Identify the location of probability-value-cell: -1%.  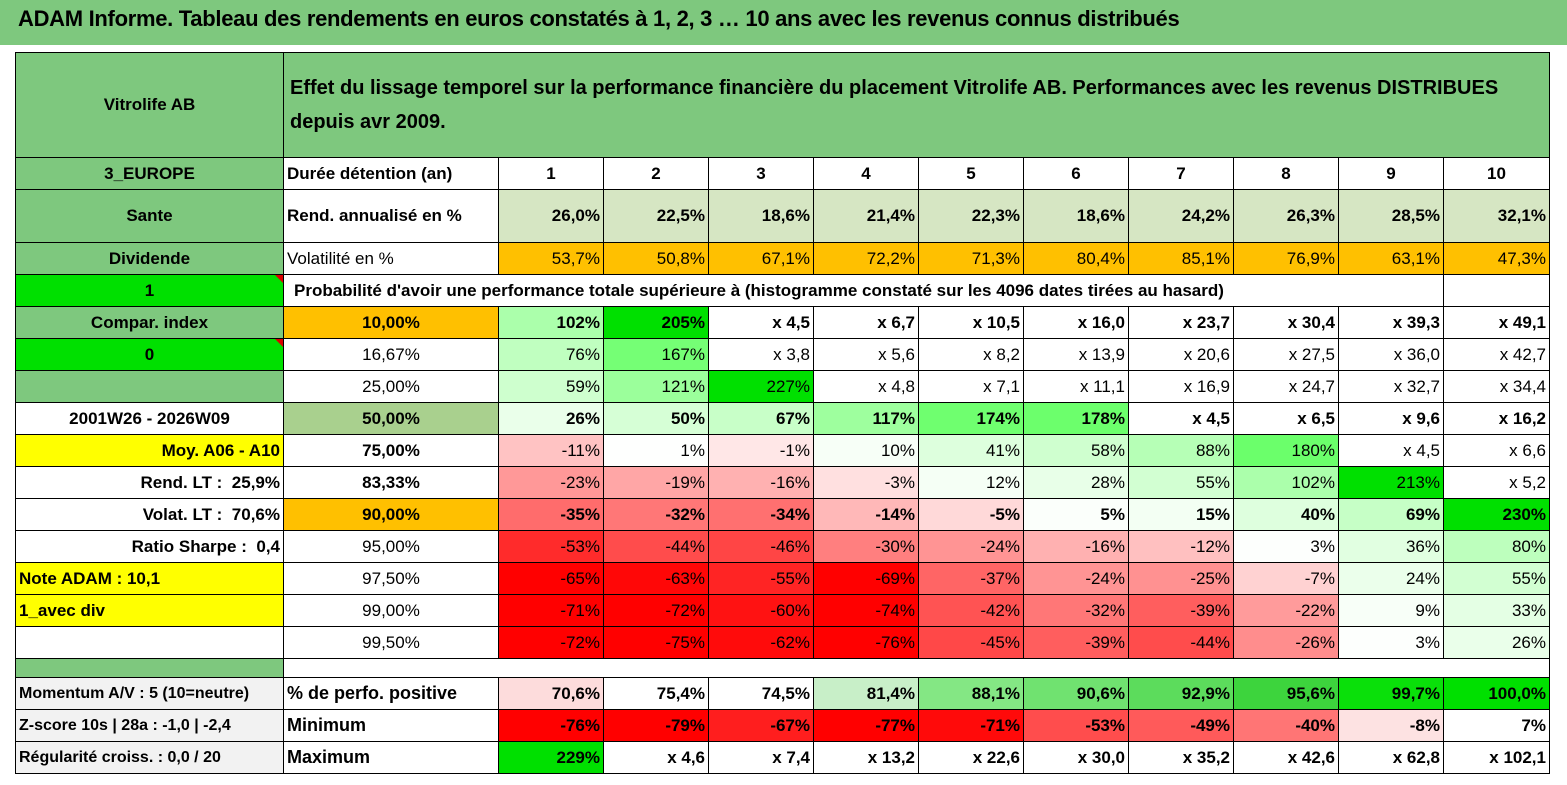
(761, 450).